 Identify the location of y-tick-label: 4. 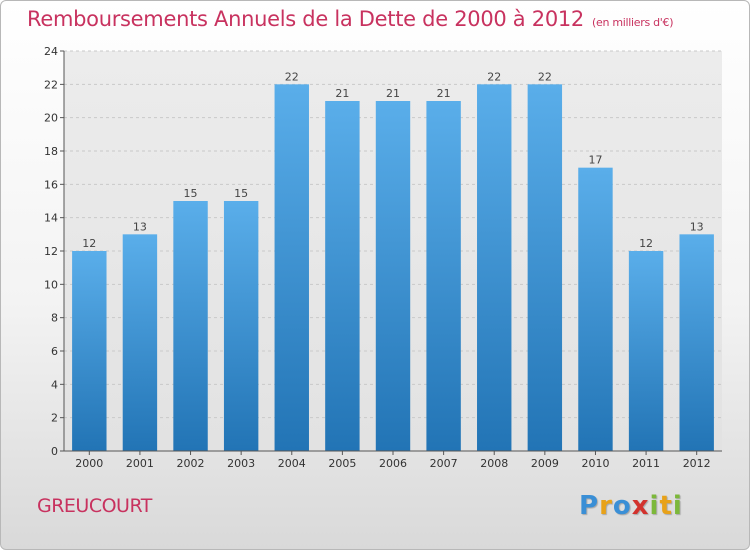
(54, 384).